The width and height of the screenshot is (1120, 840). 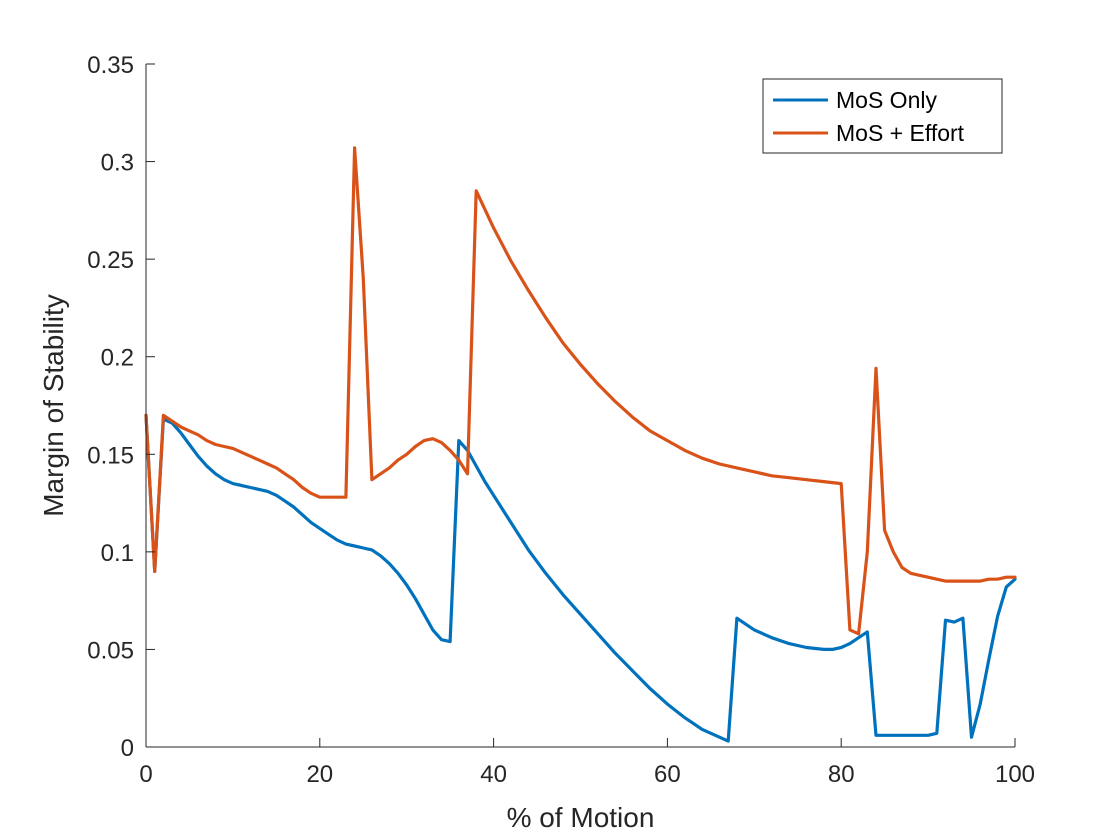 What do you see at coordinates (117, 358) in the screenshot?
I see `y-tick-label: 0.2` at bounding box center [117, 358].